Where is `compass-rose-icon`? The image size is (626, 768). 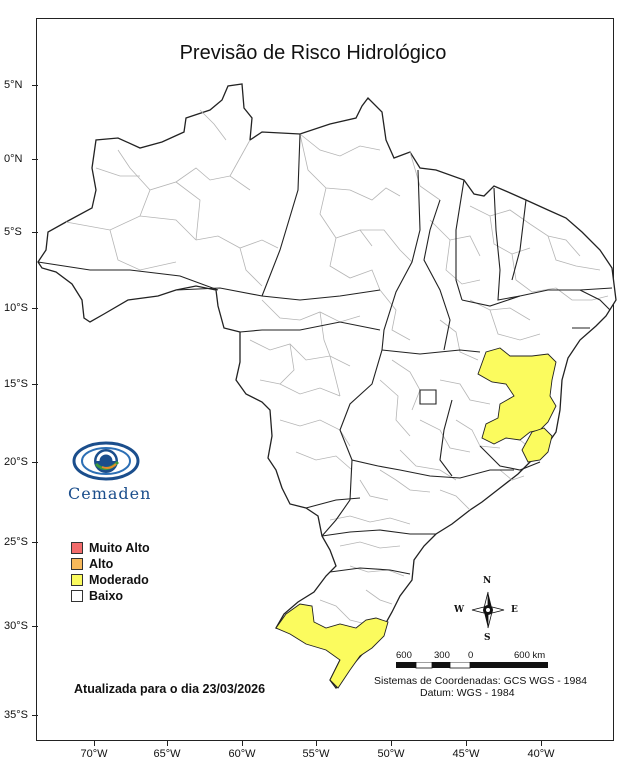
compass-rose-icon is located at coordinates (488, 610).